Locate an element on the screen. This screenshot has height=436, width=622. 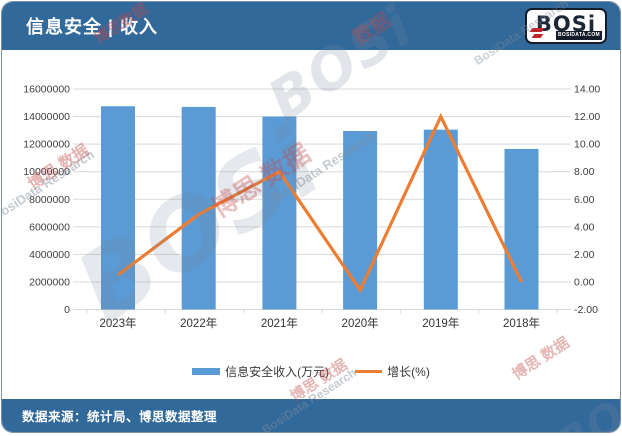
x-axis-tick-label: 2018年 is located at coordinates (521, 323).